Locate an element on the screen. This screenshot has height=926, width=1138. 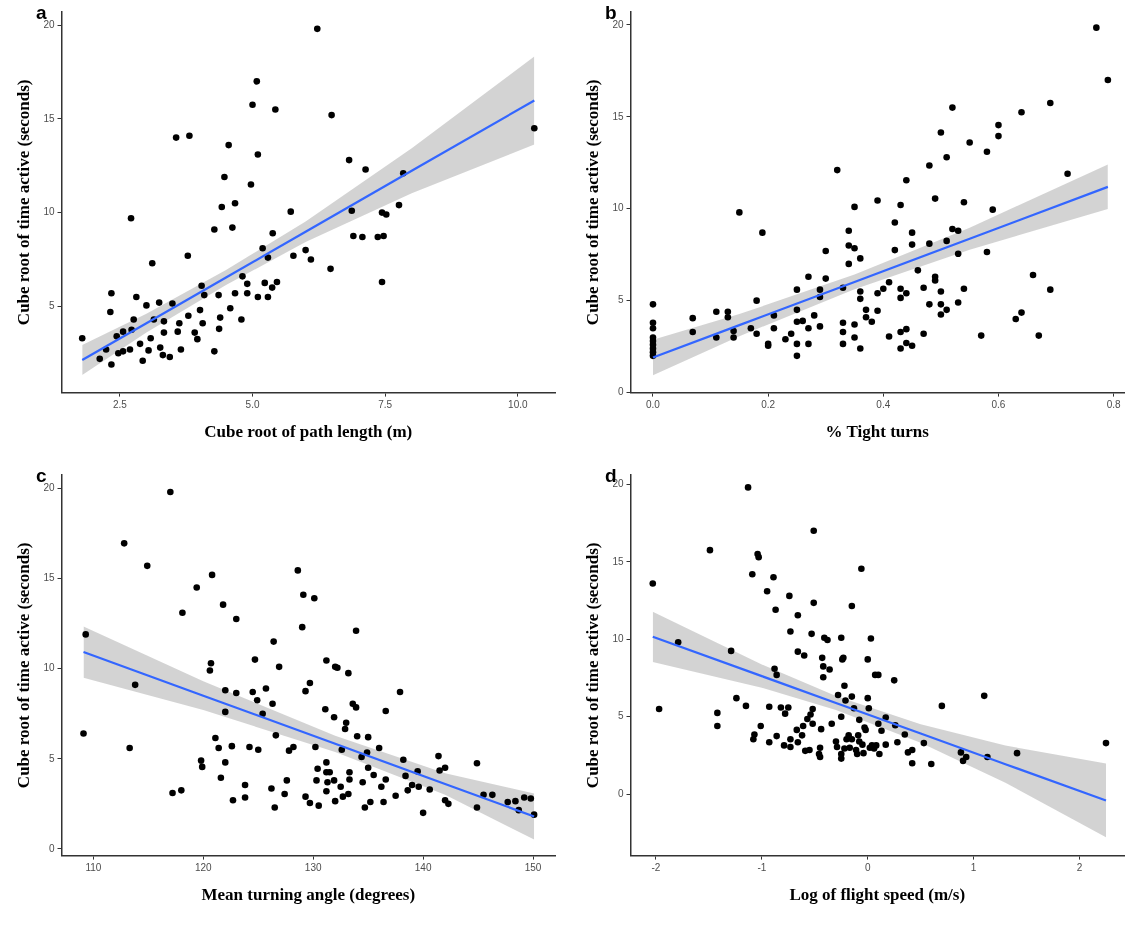
x-tick-label: 10.0 is located at coordinates (518, 405).